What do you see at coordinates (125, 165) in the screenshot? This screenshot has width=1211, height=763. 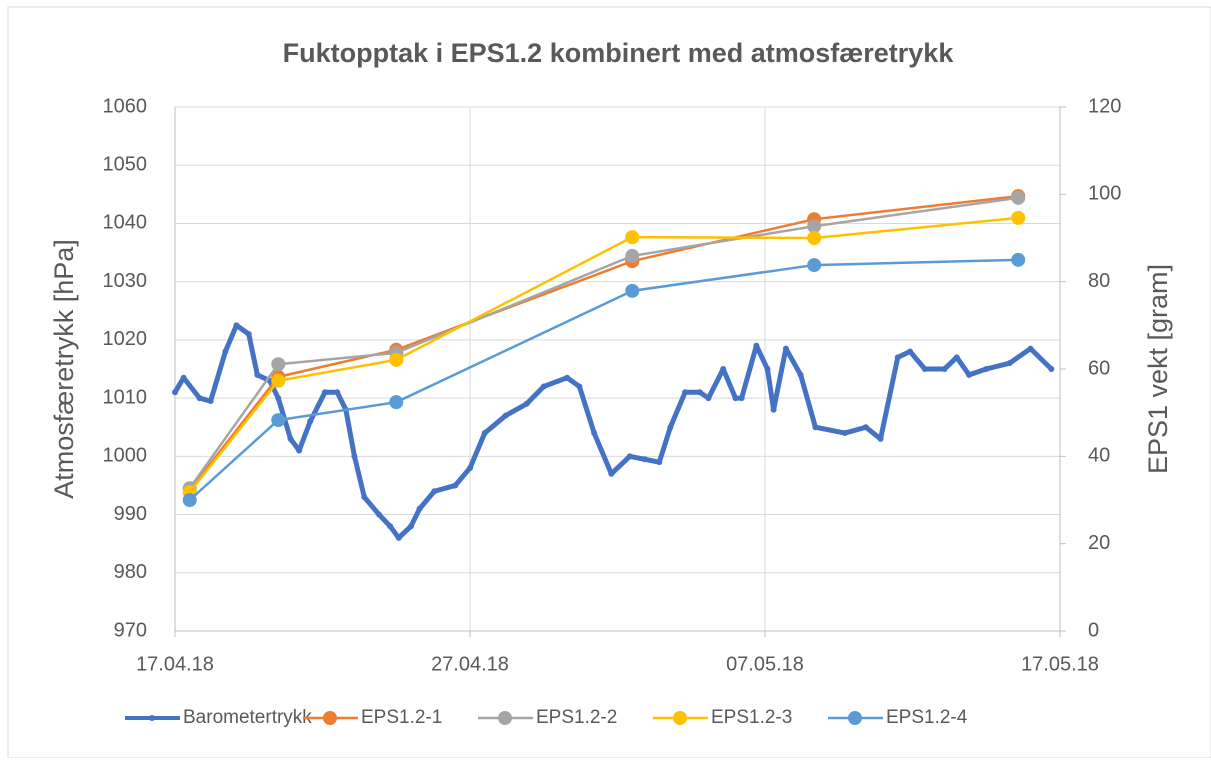 I see `y-tick-label: 1050` at bounding box center [125, 165].